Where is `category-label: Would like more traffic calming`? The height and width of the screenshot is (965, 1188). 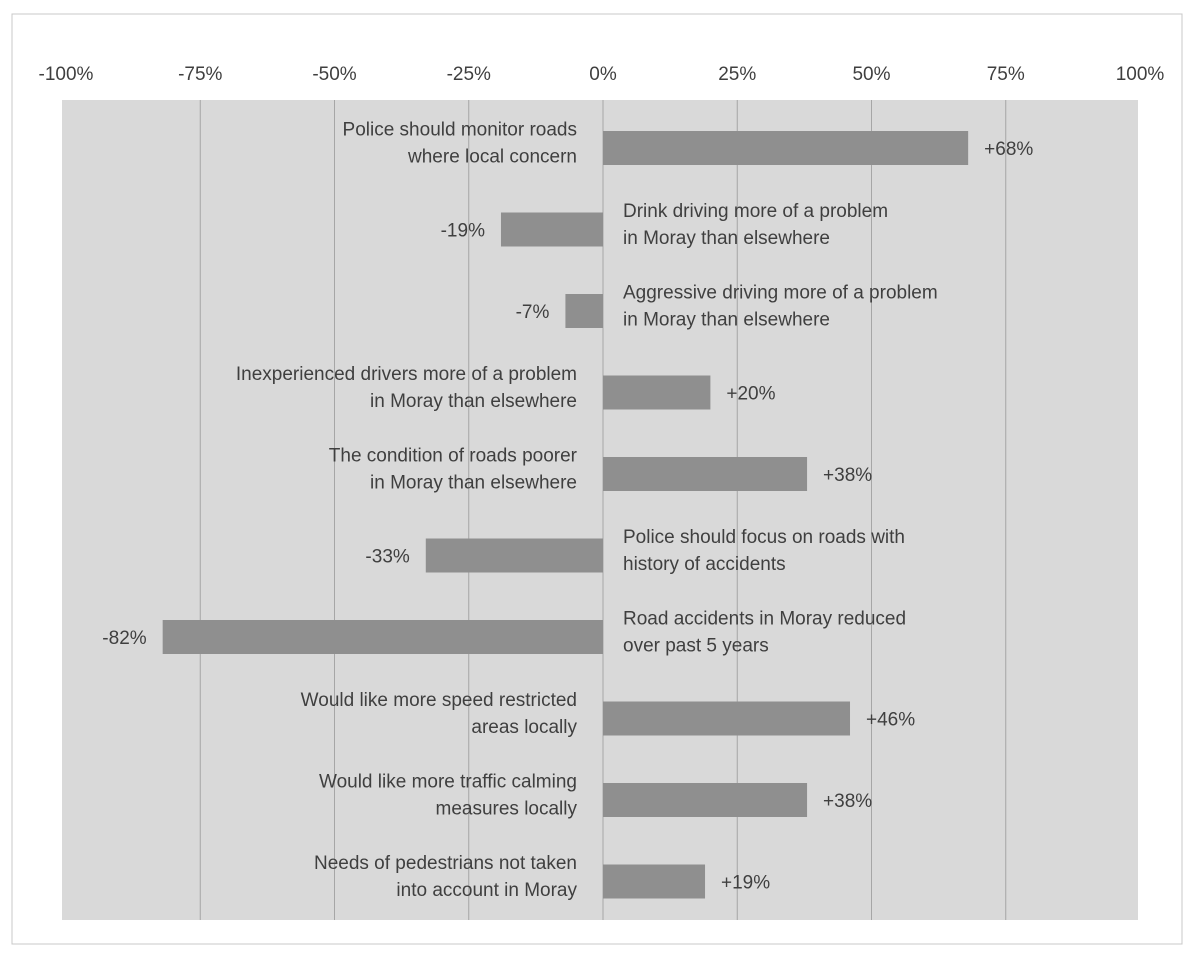
category-label: Would like more traffic calming is located at coordinates (448, 782).